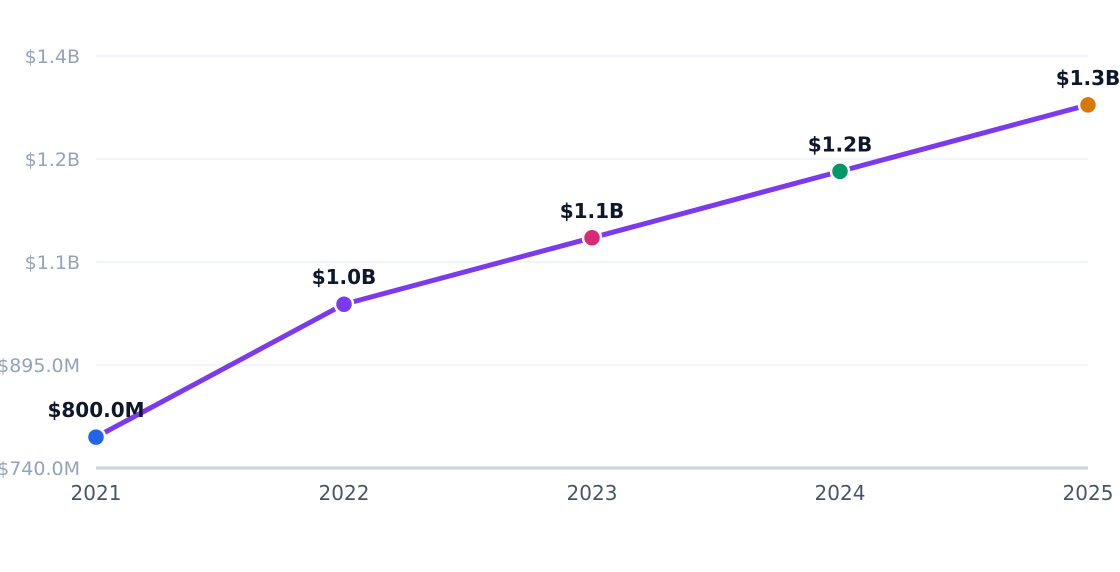  I want to click on x-tick-label: 2023, so click(592, 493).